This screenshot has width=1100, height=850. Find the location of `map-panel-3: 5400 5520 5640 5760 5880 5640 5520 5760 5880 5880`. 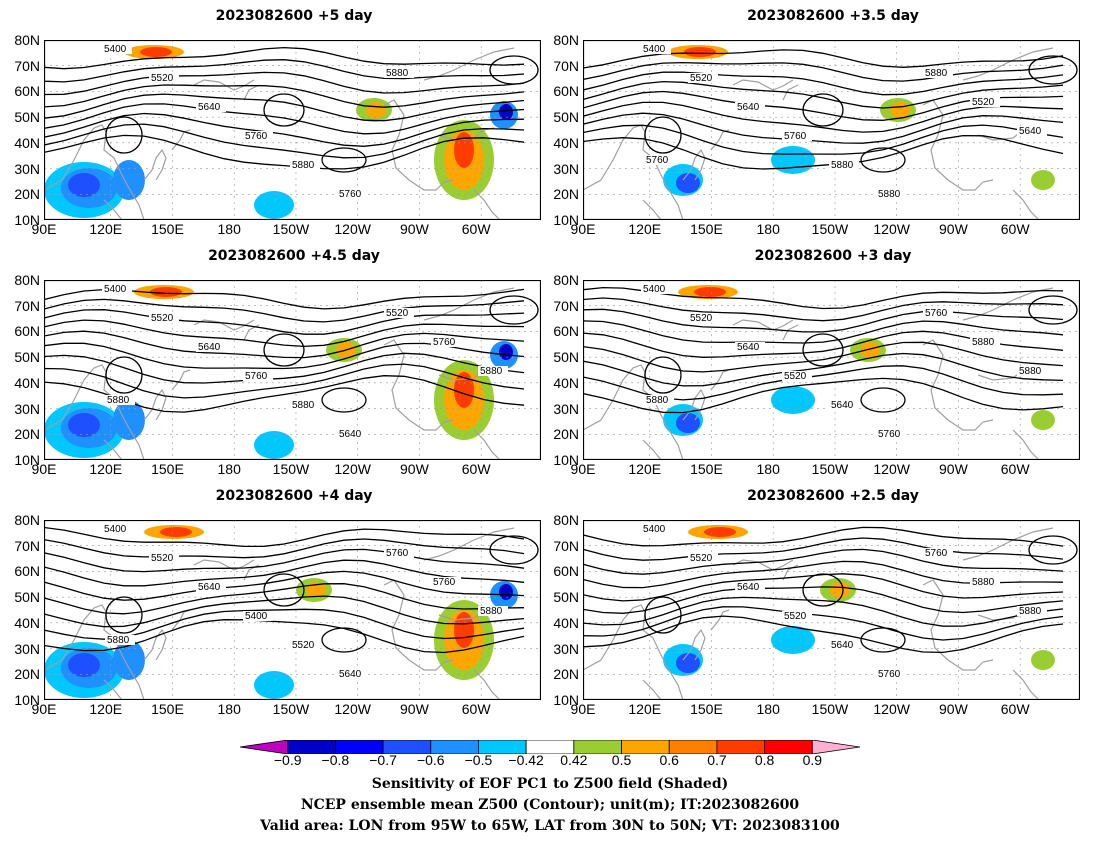

map-panel-3: 5400 5520 5640 5760 5880 5640 5520 5760 5880 5880 is located at coordinates (292, 370).